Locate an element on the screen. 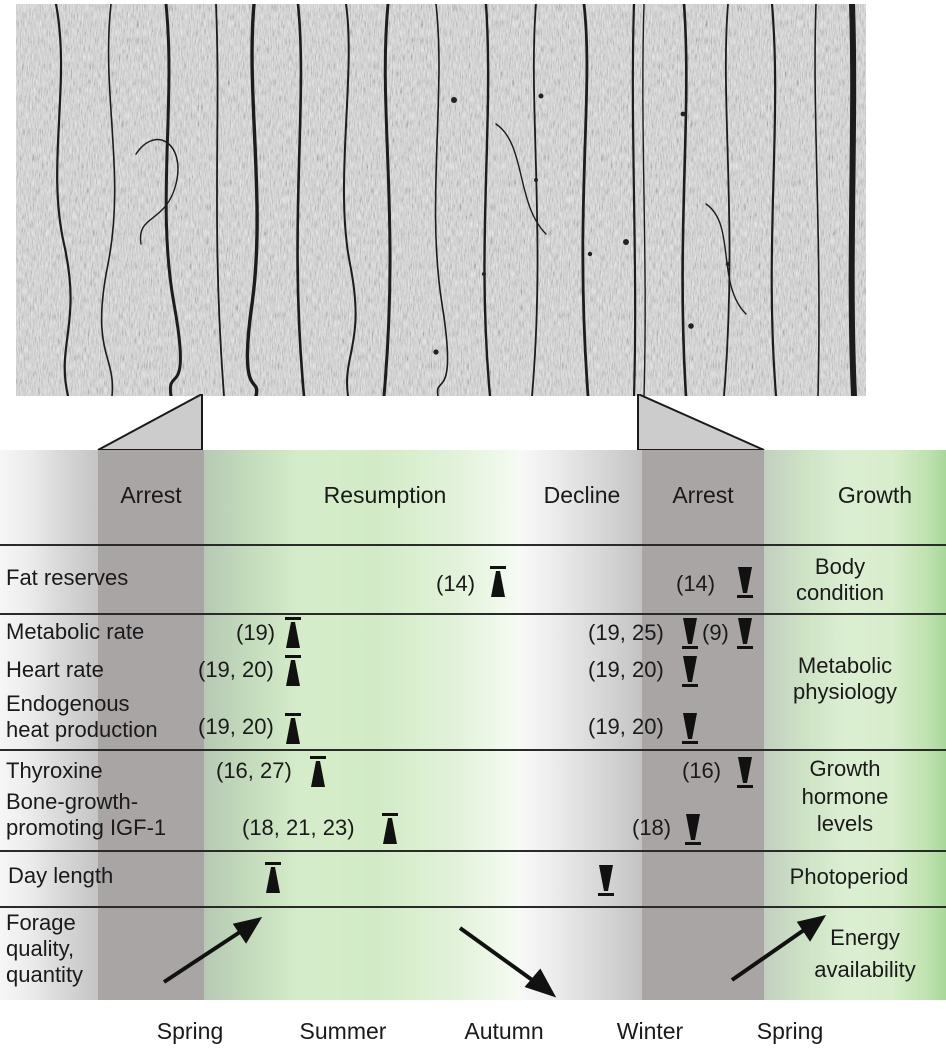  category-metabolic-line1: Metabolic is located at coordinates (845, 665).